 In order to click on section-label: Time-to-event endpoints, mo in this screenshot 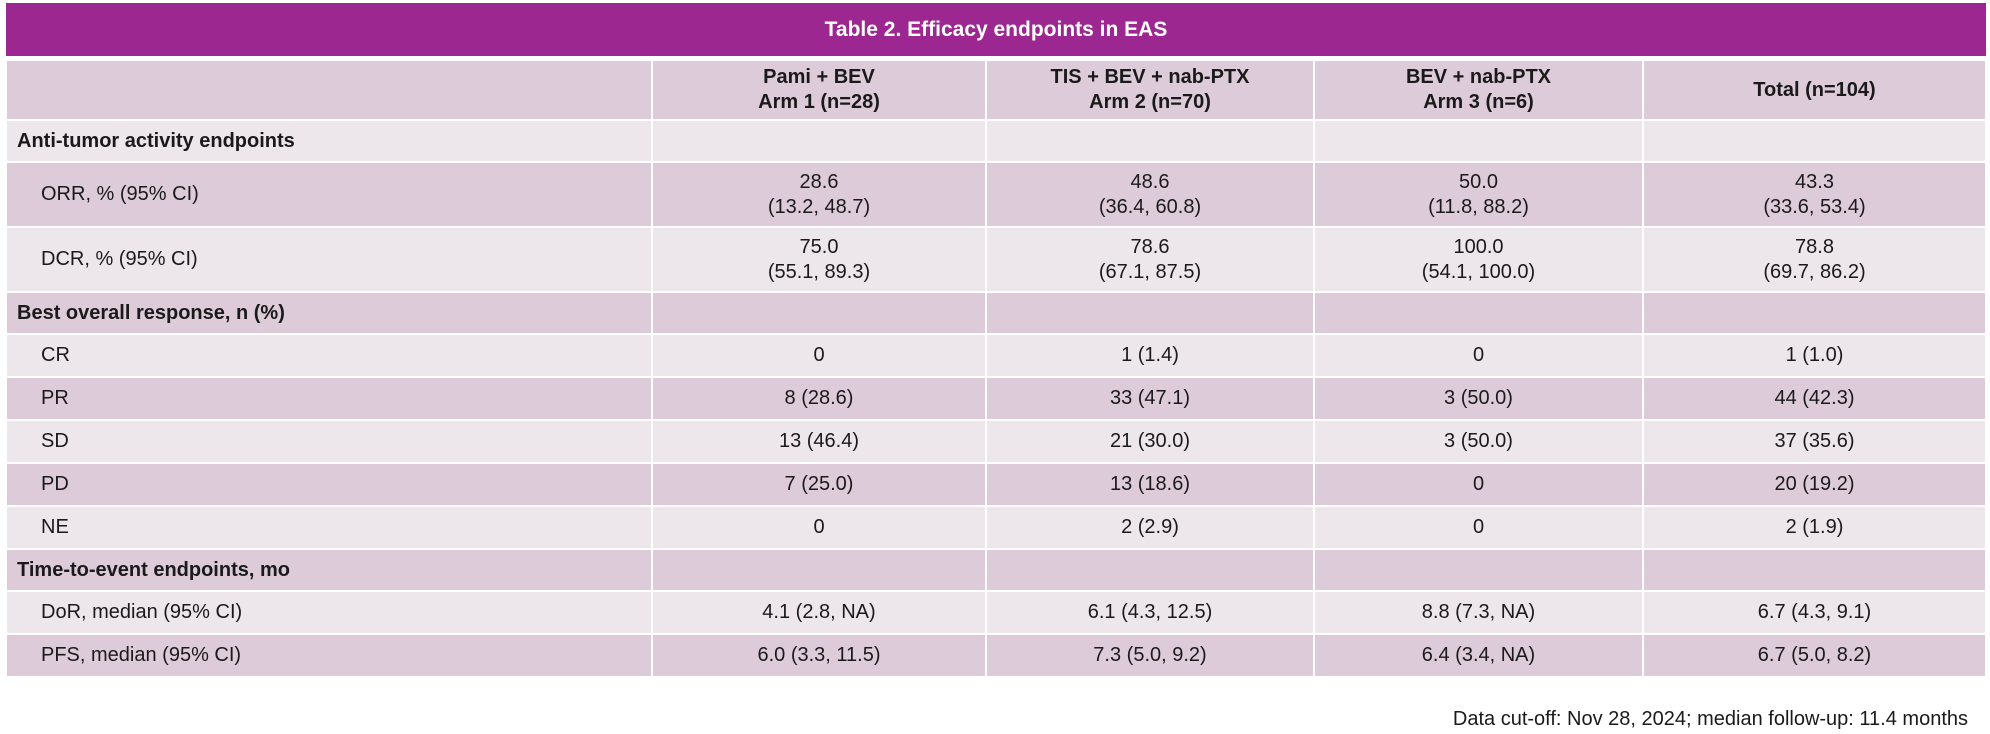, I will do `click(329, 570)`.